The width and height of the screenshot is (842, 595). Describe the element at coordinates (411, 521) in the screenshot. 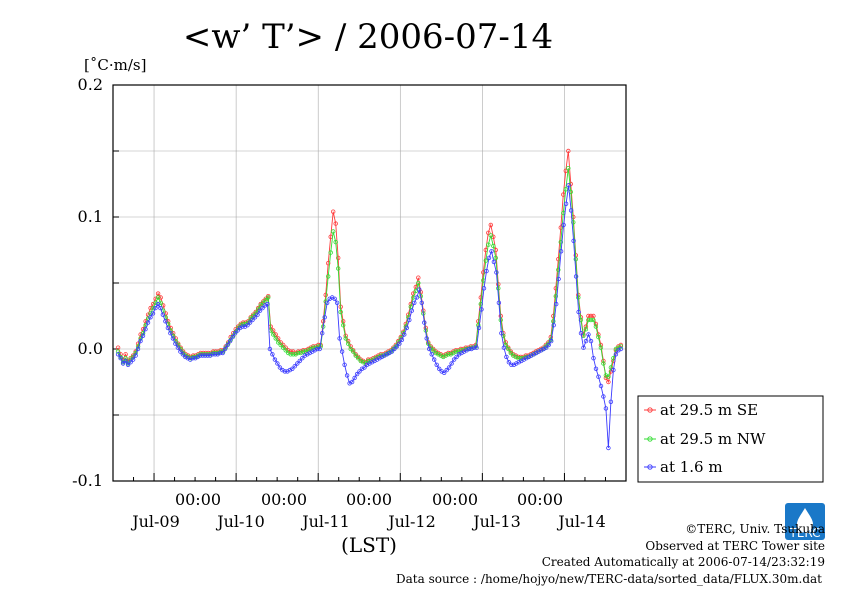

I see `x-day-label: Jul-12` at that location.